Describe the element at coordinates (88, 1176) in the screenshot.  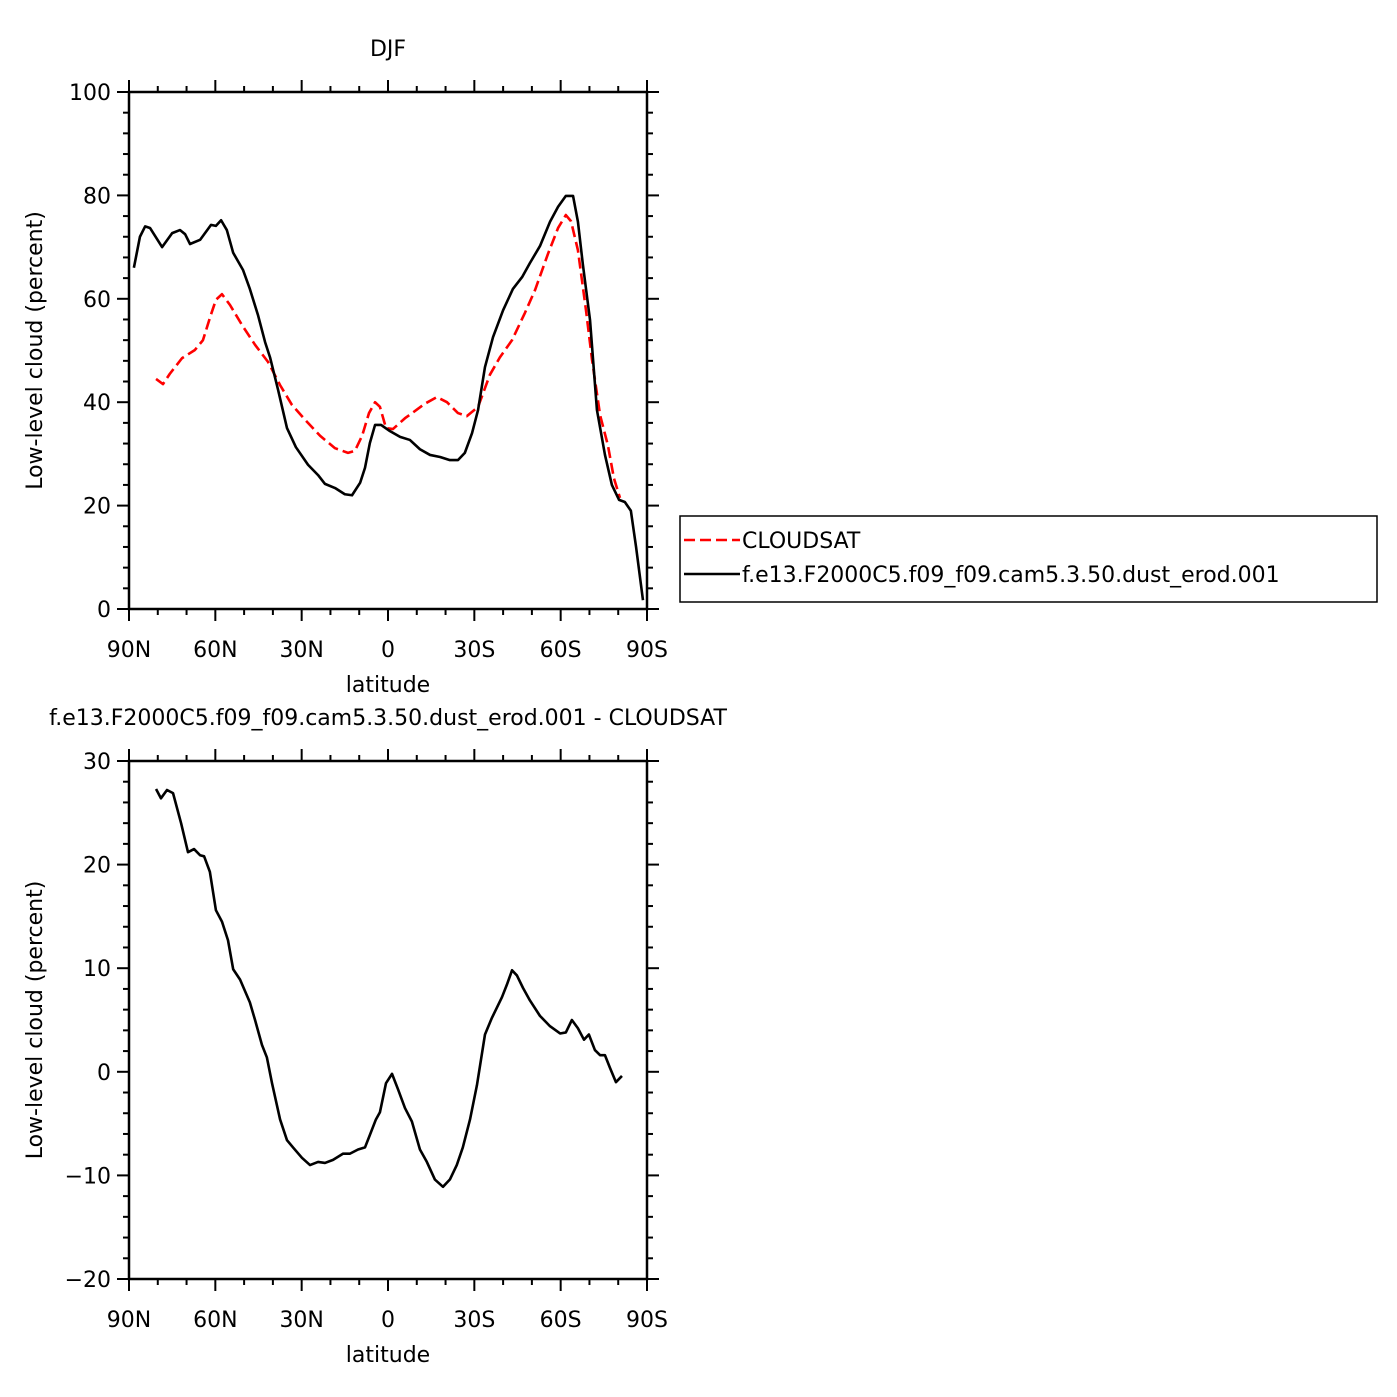
I see `y-tick-label: −10` at that location.